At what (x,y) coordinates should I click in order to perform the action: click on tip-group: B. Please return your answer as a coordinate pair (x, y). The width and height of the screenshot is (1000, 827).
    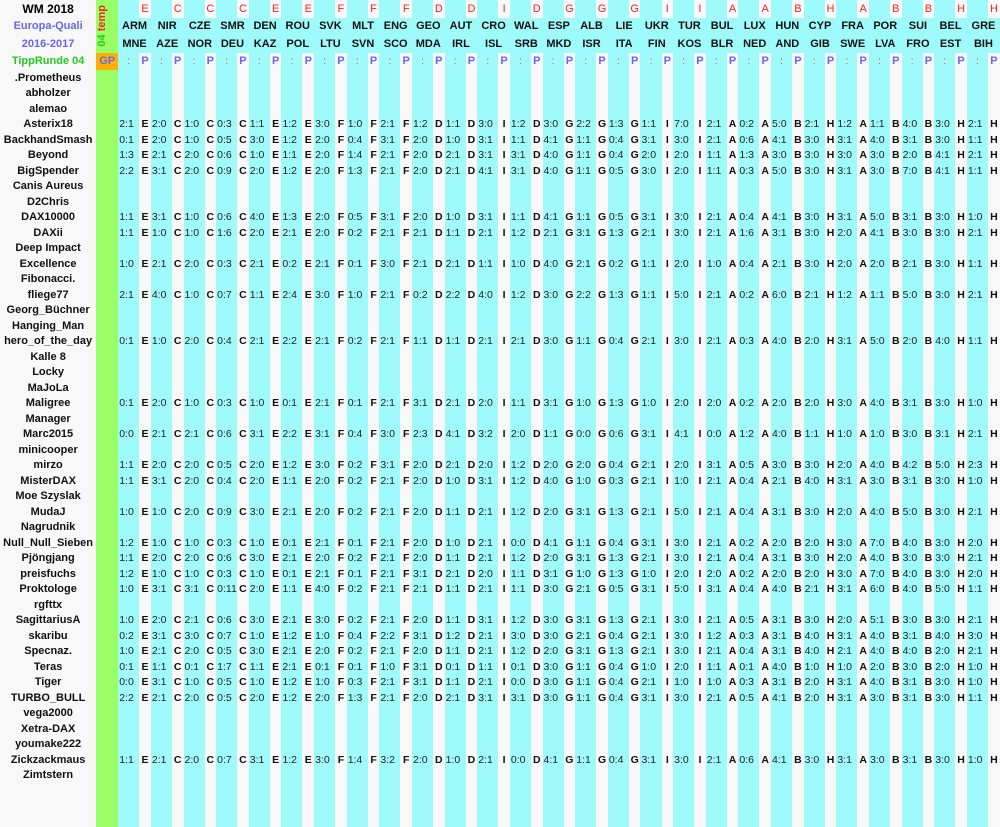
    Looking at the image, I should click on (895, 558).